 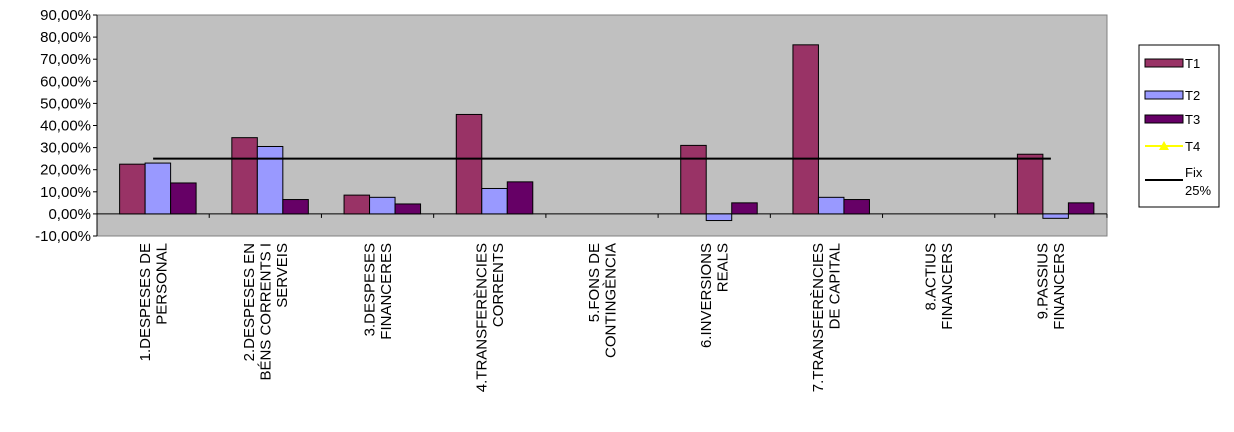 What do you see at coordinates (1164, 95) in the screenshot?
I see `legend-swatch-t2` at bounding box center [1164, 95].